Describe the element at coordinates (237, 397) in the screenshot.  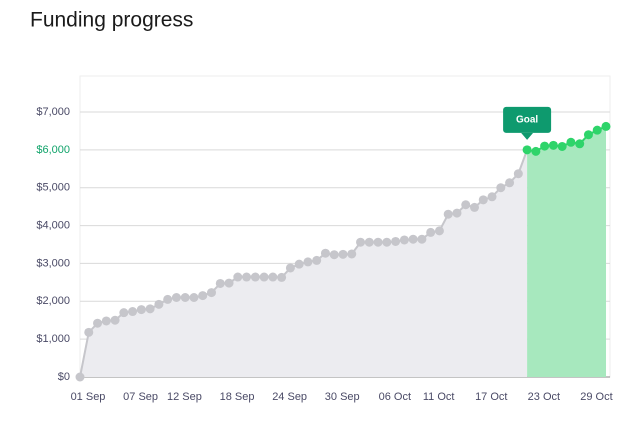
I see `x-tick-label: 18 Sep` at that location.